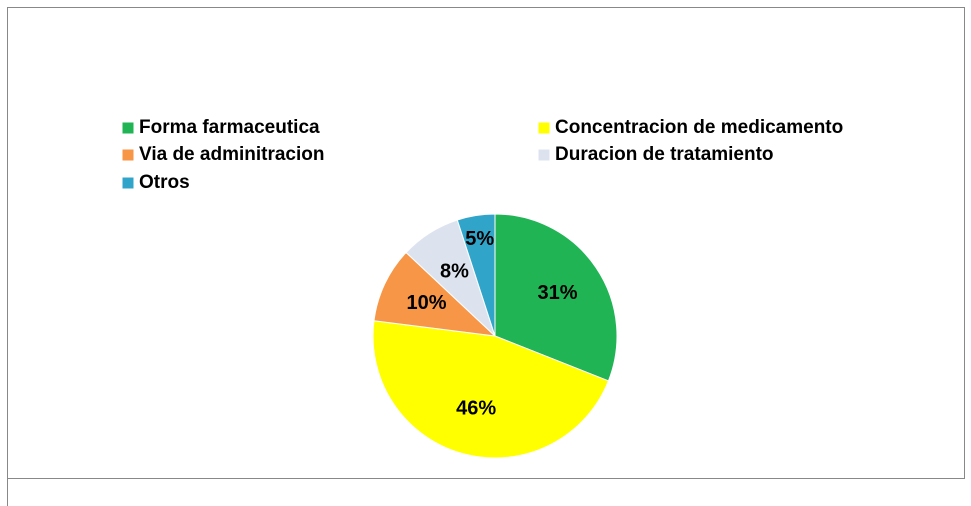 The height and width of the screenshot is (506, 971). What do you see at coordinates (479, 239) in the screenshot?
I see `data-label: 5%` at bounding box center [479, 239].